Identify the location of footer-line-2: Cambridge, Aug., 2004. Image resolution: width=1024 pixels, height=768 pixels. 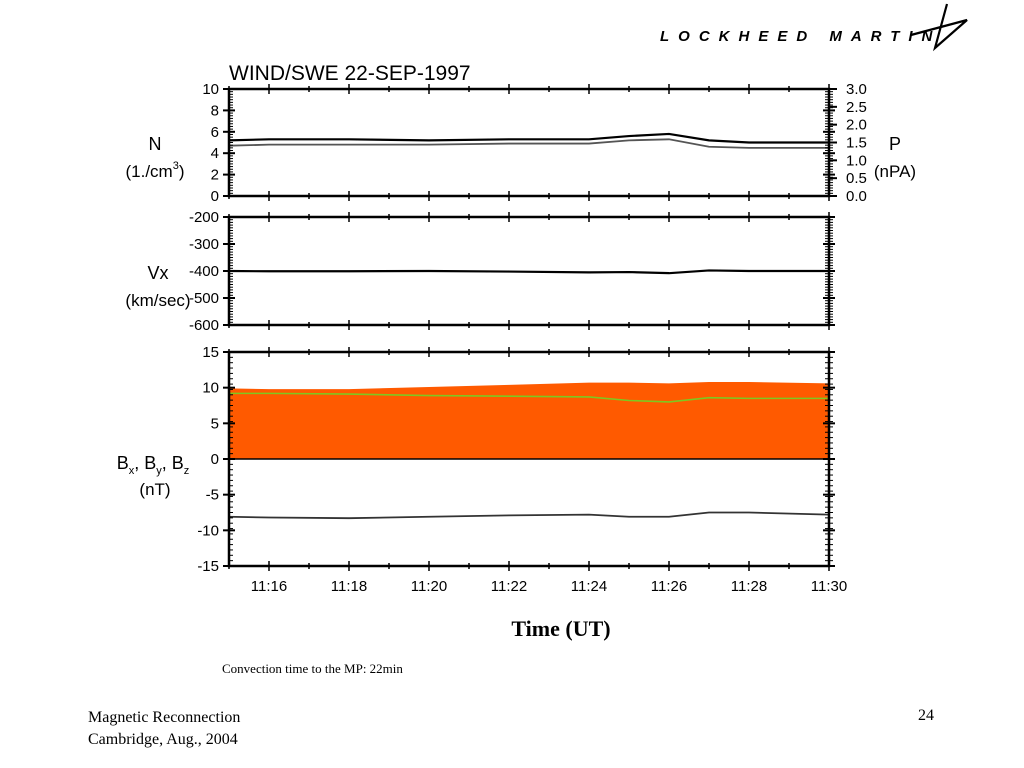
(163, 739).